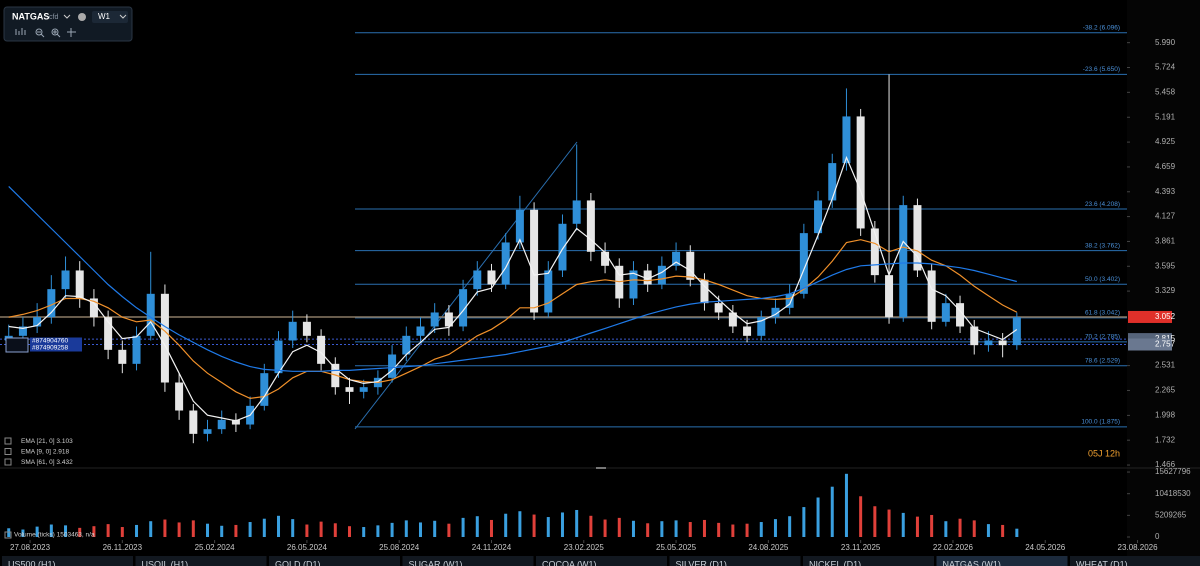 The image size is (1200, 566). Describe the element at coordinates (1045, 547) in the screenshot. I see `x-tick-label: 24.05.2026` at that location.